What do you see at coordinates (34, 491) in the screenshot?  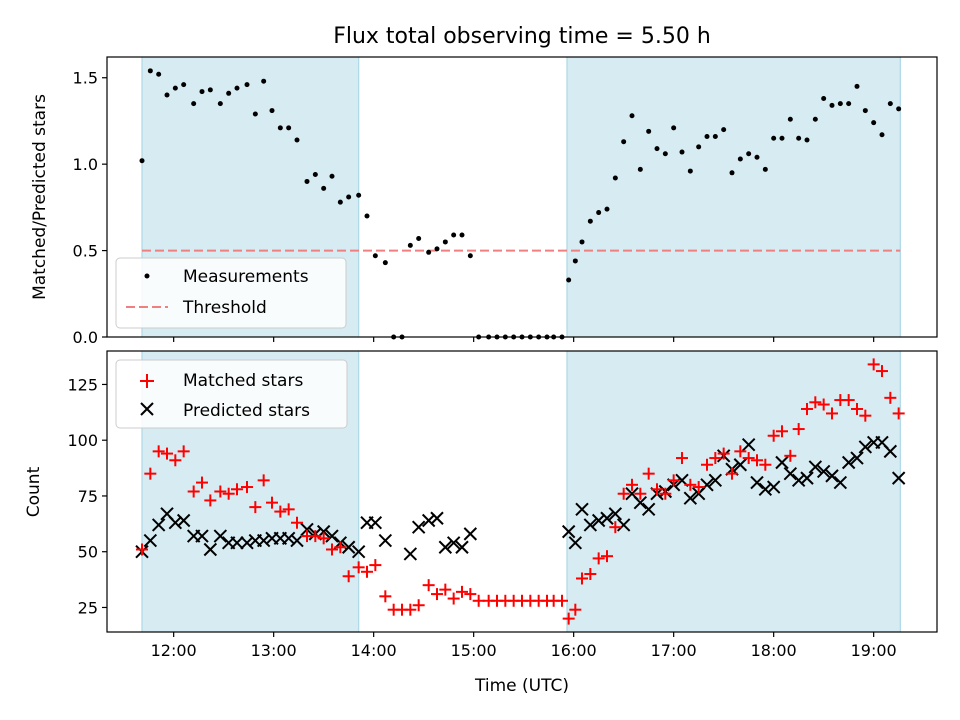 I see `bottom-y-axis-label: Count` at bounding box center [34, 491].